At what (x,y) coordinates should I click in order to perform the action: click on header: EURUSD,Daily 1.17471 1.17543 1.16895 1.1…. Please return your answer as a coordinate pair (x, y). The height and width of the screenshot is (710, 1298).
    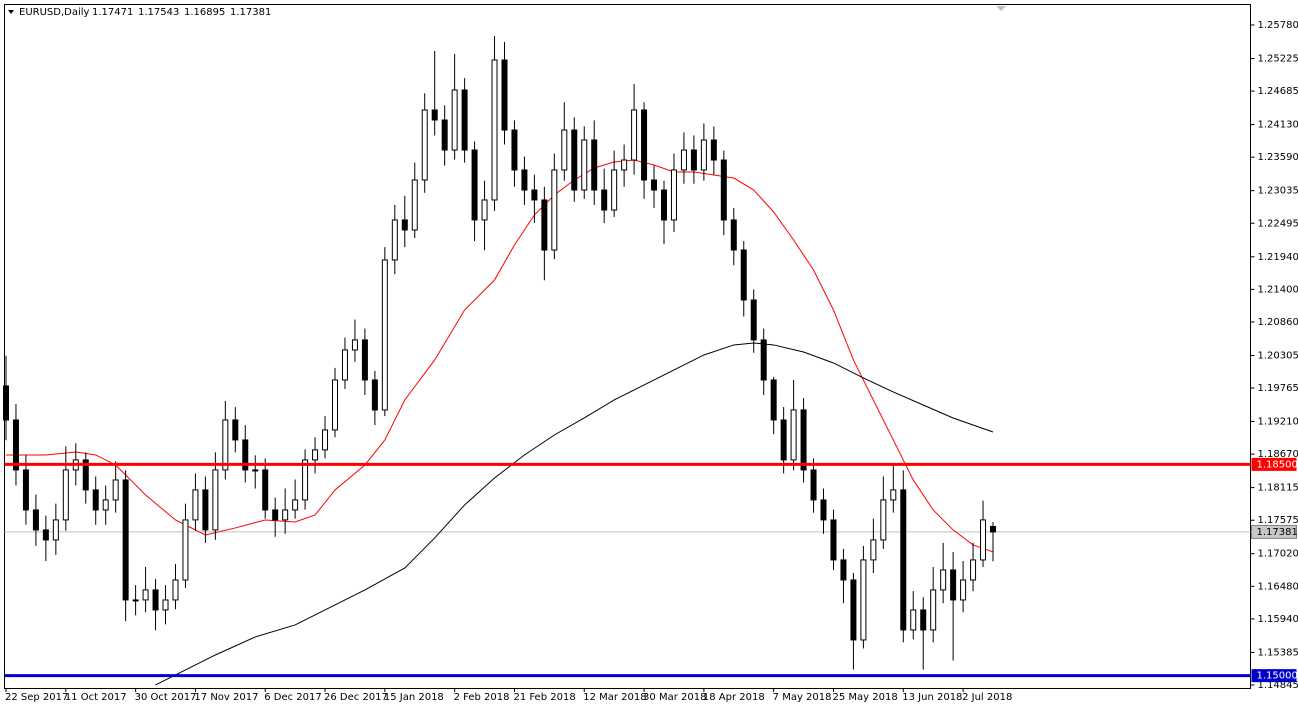
    Looking at the image, I should click on (145, 12).